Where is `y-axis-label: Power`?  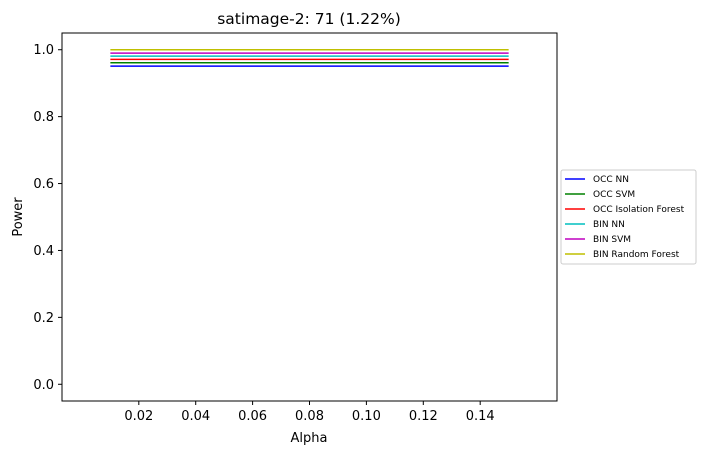 y-axis-label: Power is located at coordinates (18, 217).